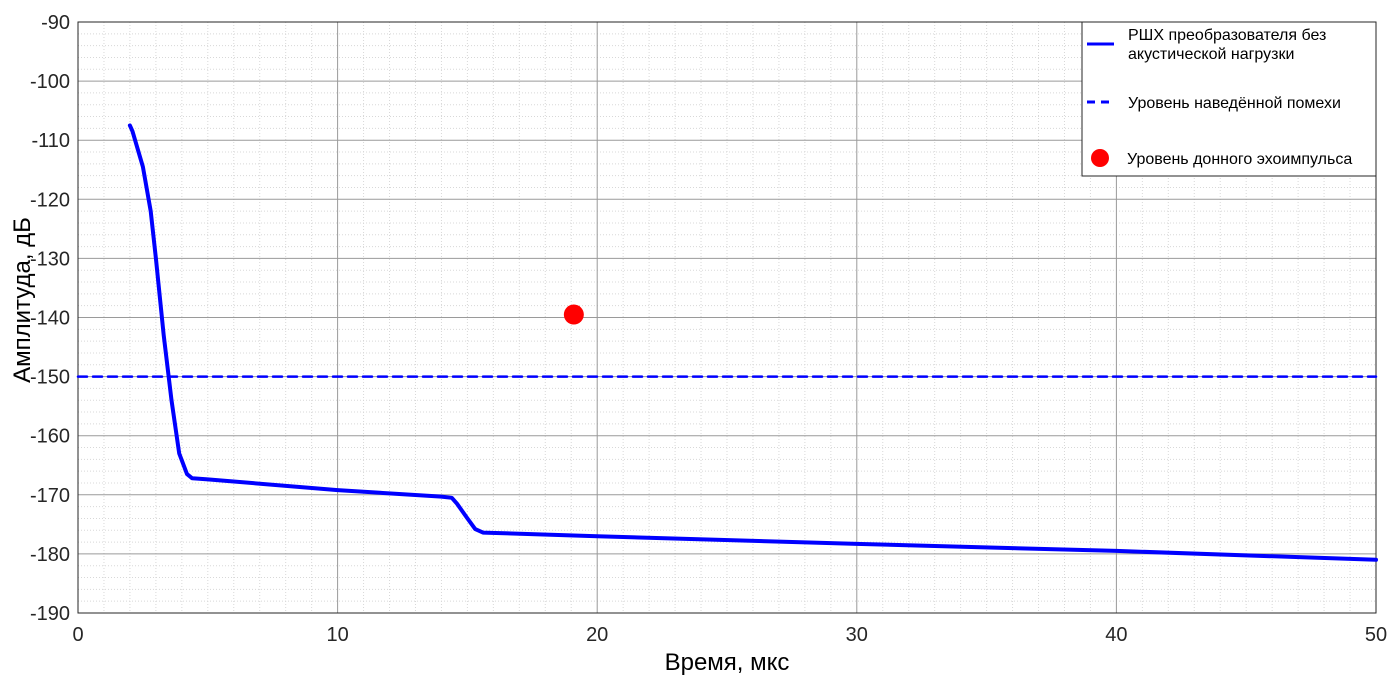  What do you see at coordinates (50, 555) in the screenshot?
I see `y-tick-label: -180` at bounding box center [50, 555].